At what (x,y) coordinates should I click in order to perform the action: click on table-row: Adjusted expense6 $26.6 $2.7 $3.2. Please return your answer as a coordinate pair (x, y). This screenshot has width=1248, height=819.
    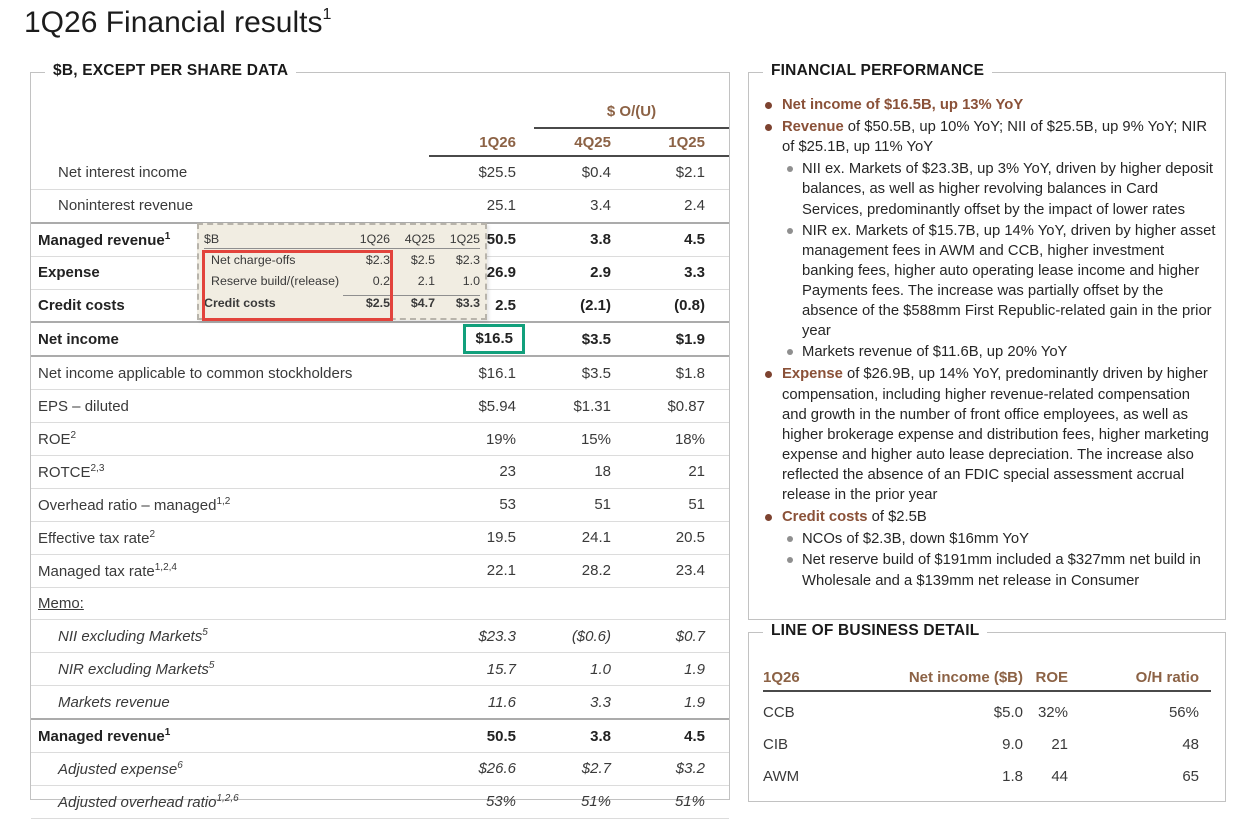
    Looking at the image, I should click on (380, 768).